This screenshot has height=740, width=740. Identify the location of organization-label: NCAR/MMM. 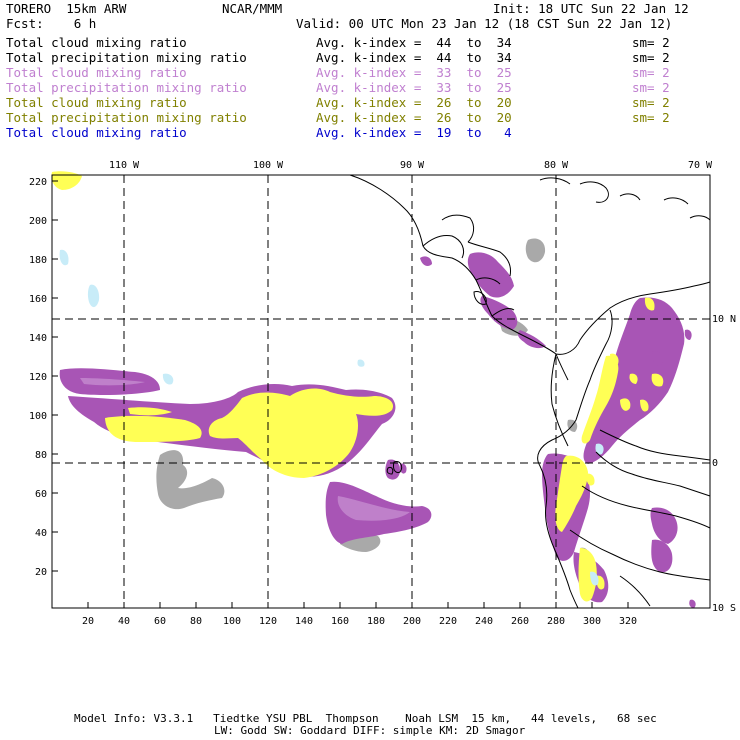
(252, 8).